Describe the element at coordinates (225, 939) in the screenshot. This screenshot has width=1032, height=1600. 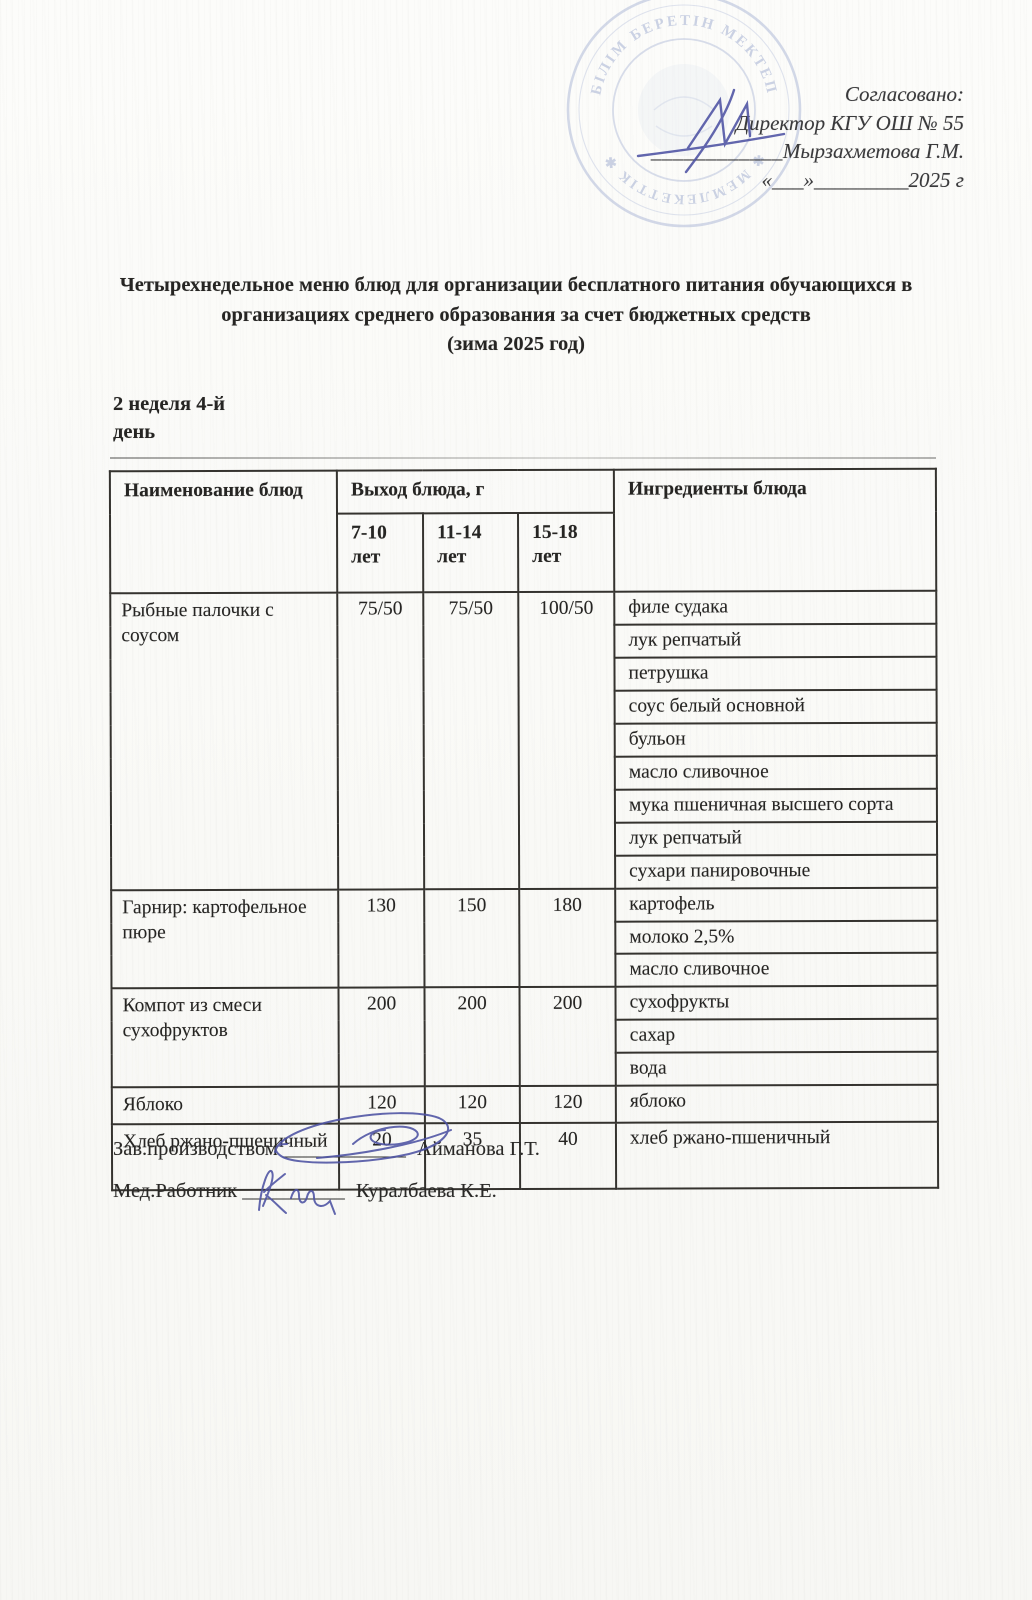
I see `dish-name-cell: Гарнир: картофельное пюре` at that location.